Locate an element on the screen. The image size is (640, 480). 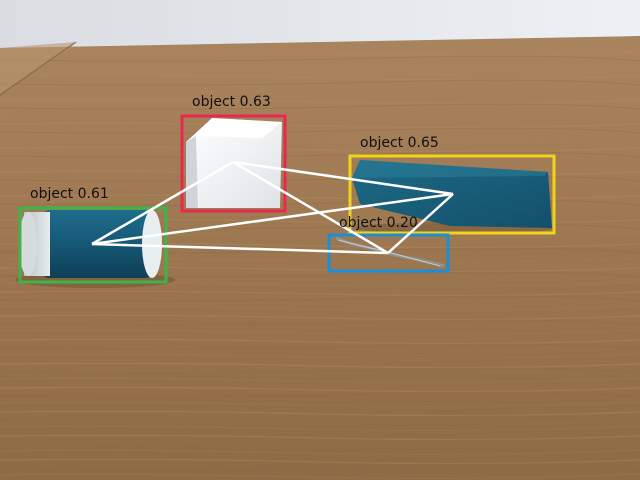
relation-graph is located at coordinates (272, 207).